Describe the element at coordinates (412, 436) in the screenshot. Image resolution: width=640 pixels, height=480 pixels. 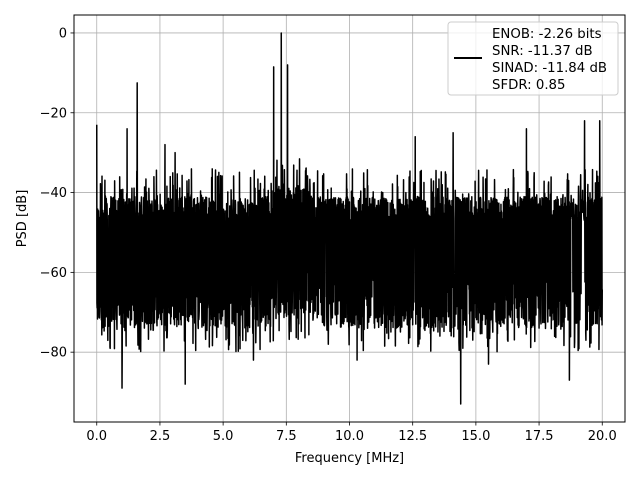
I see `x-tick-label: 12.5` at that location.